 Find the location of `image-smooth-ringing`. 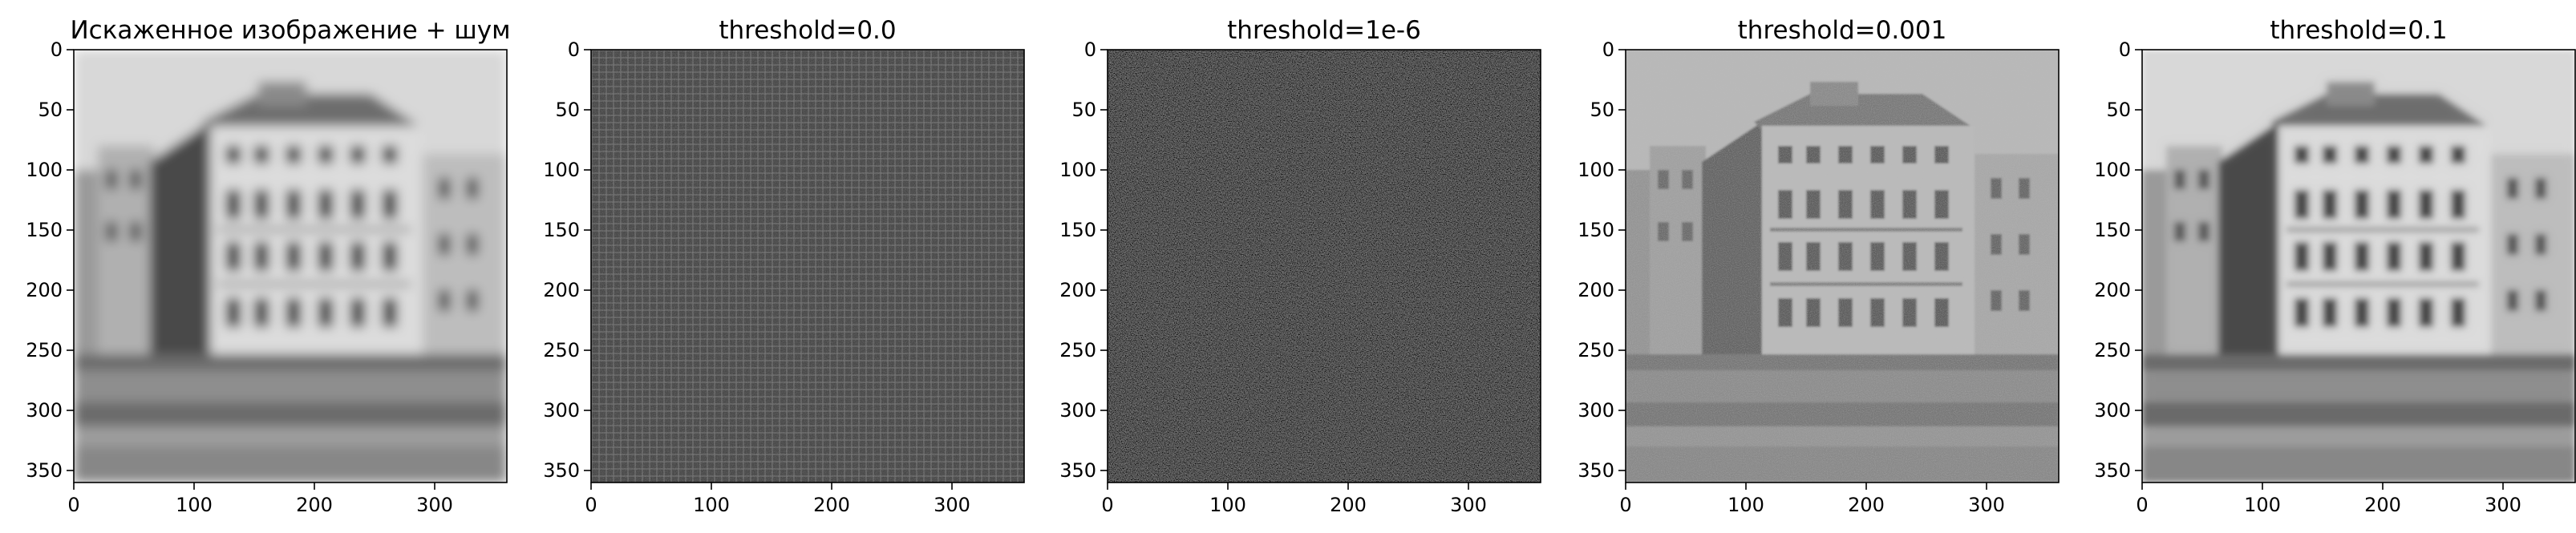

image-smooth-ringing is located at coordinates (2358, 266).